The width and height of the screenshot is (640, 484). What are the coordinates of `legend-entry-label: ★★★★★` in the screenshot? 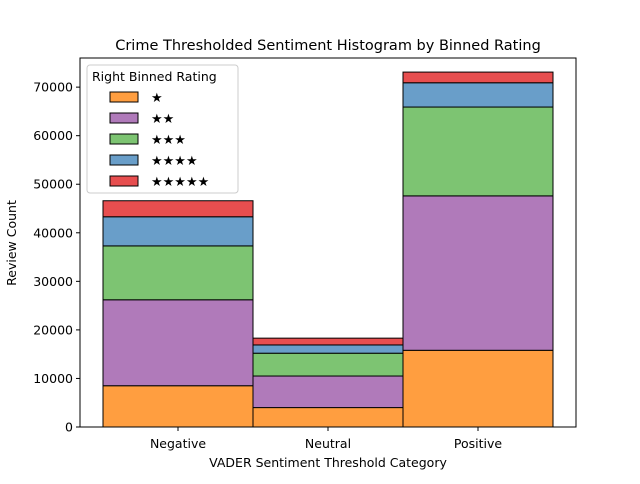 It's located at (180, 182).